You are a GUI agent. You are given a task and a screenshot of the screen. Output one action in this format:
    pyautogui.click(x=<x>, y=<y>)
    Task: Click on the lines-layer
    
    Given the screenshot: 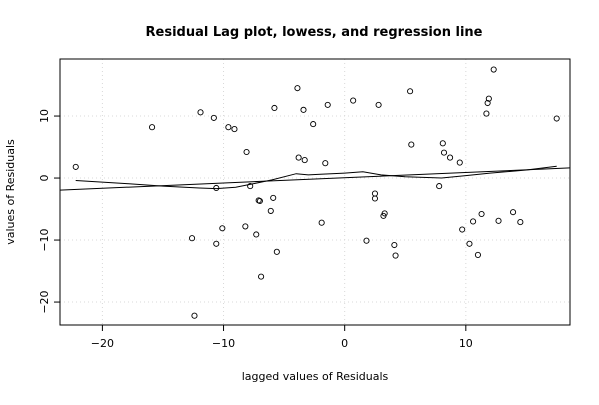 What is the action you would take?
    pyautogui.click(x=315, y=178)
    